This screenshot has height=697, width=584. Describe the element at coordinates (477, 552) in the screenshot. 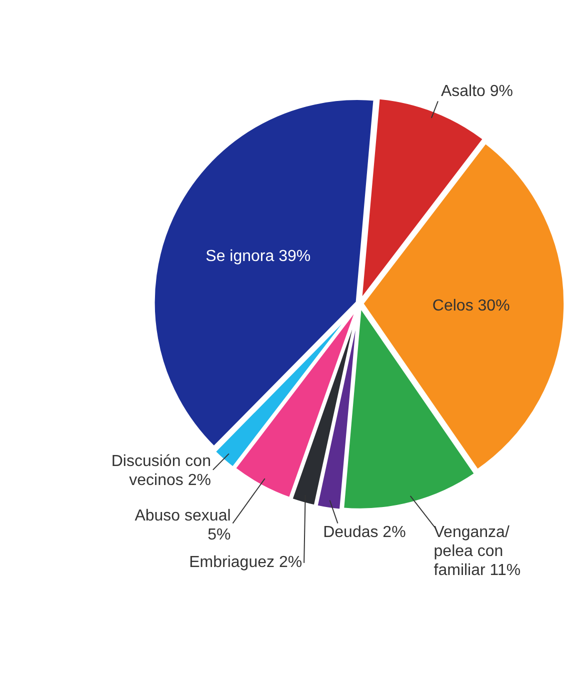

I see `slice-label: Venganza/ pelea con familiar 11%` at that location.